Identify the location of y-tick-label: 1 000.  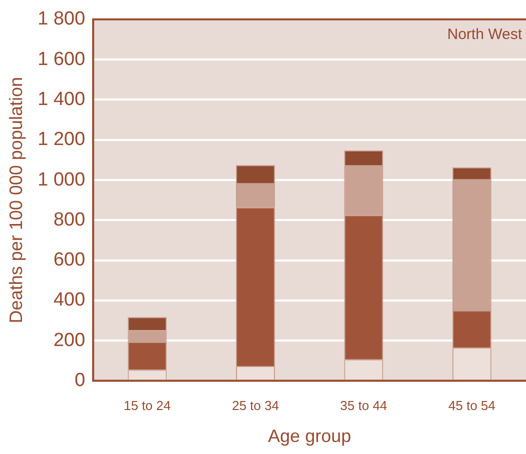
(62, 179).